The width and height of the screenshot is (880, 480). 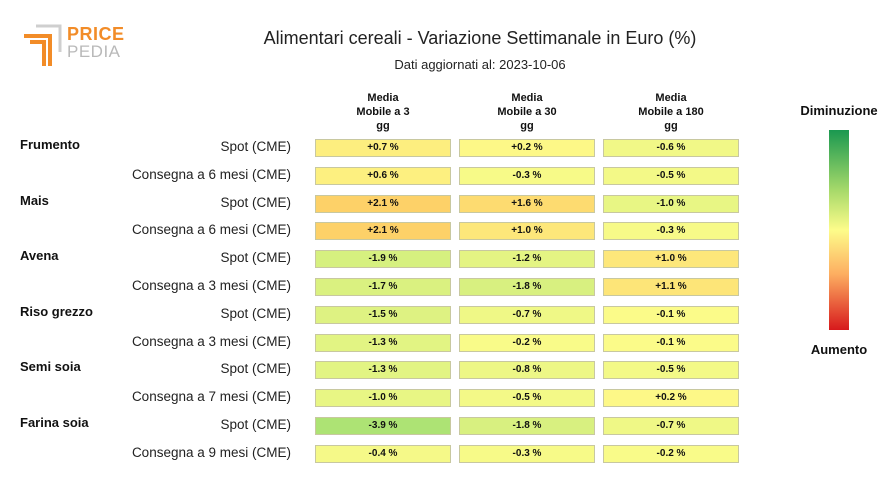 I want to click on column-header: Media Mobile a 180 gg, so click(x=671, y=112).